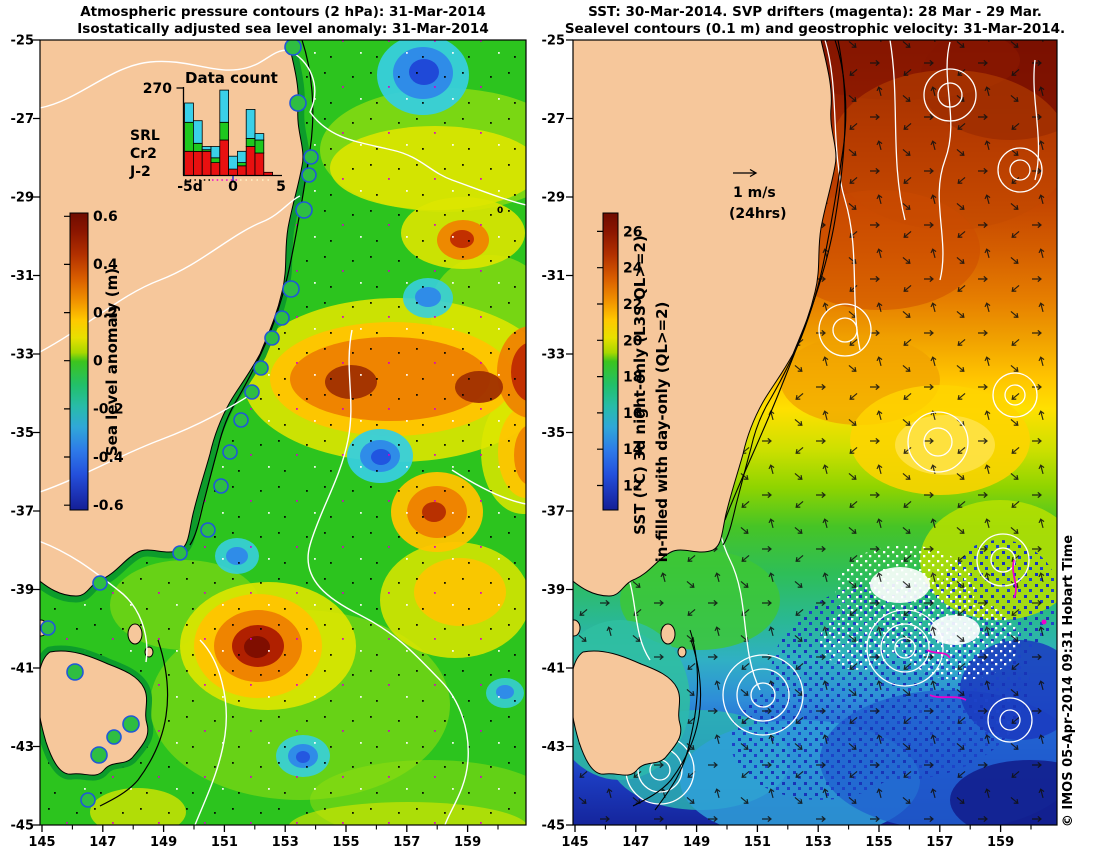 Image resolution: width=1100 pixels, height=850 pixels. What do you see at coordinates (190, 187) in the screenshot?
I see `inset-xtick: -5d` at bounding box center [190, 187].